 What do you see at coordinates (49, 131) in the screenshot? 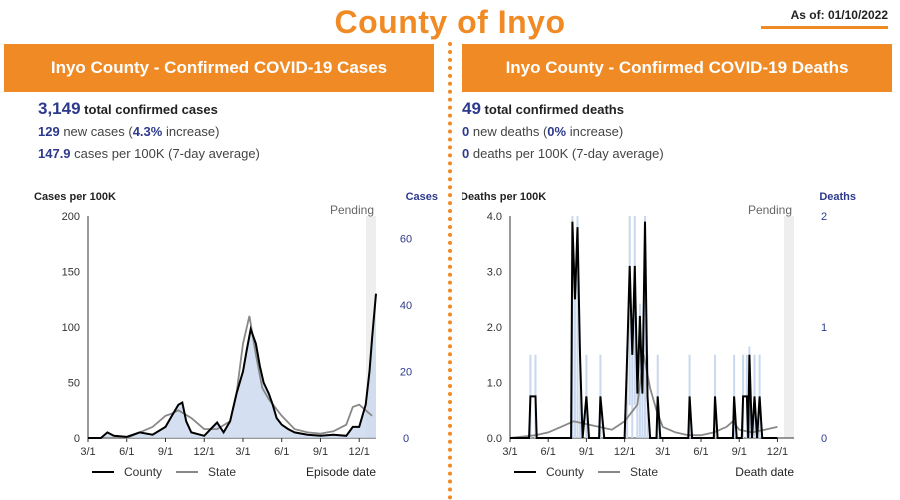
I see `cases-new: 129` at bounding box center [49, 131].